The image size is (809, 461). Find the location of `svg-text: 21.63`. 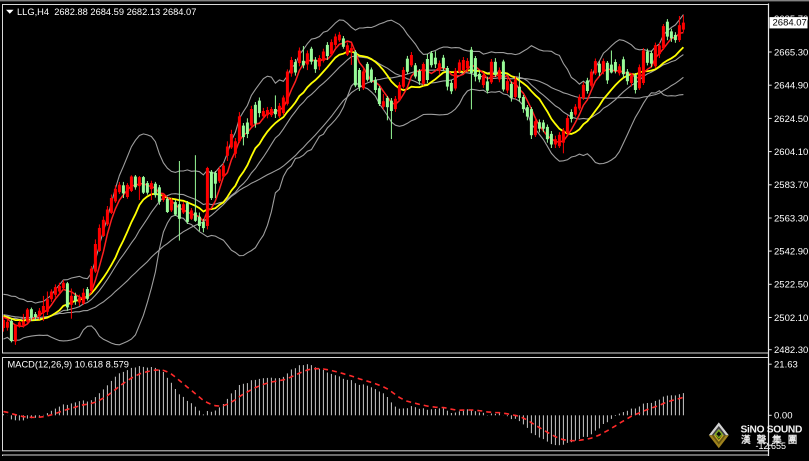

svg-text: 21.63 is located at coordinates (786, 365).